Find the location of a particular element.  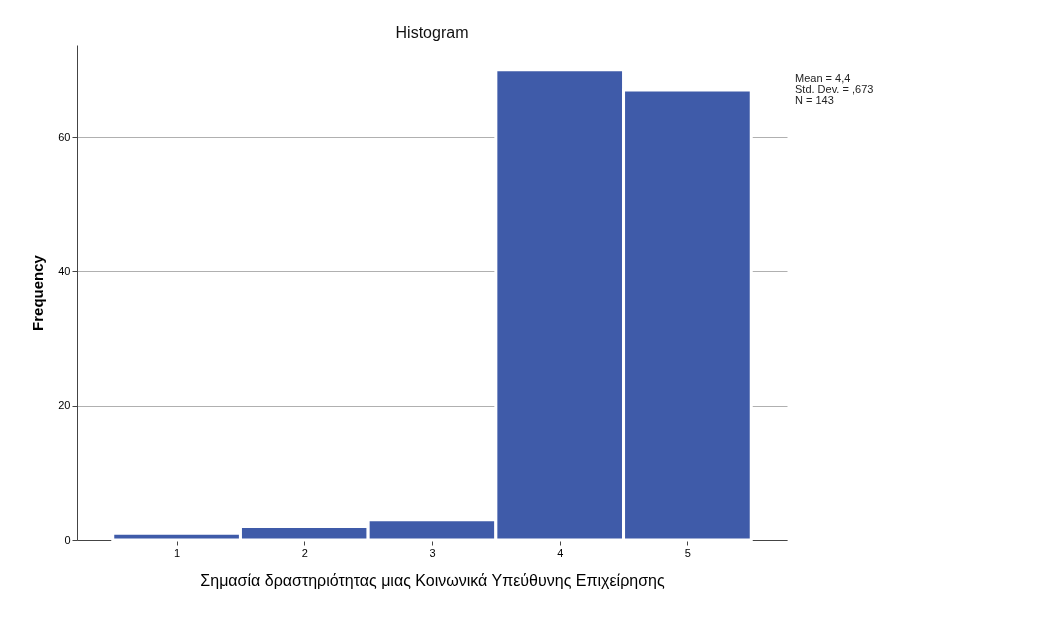

x-tick-label: 4 is located at coordinates (560, 552).